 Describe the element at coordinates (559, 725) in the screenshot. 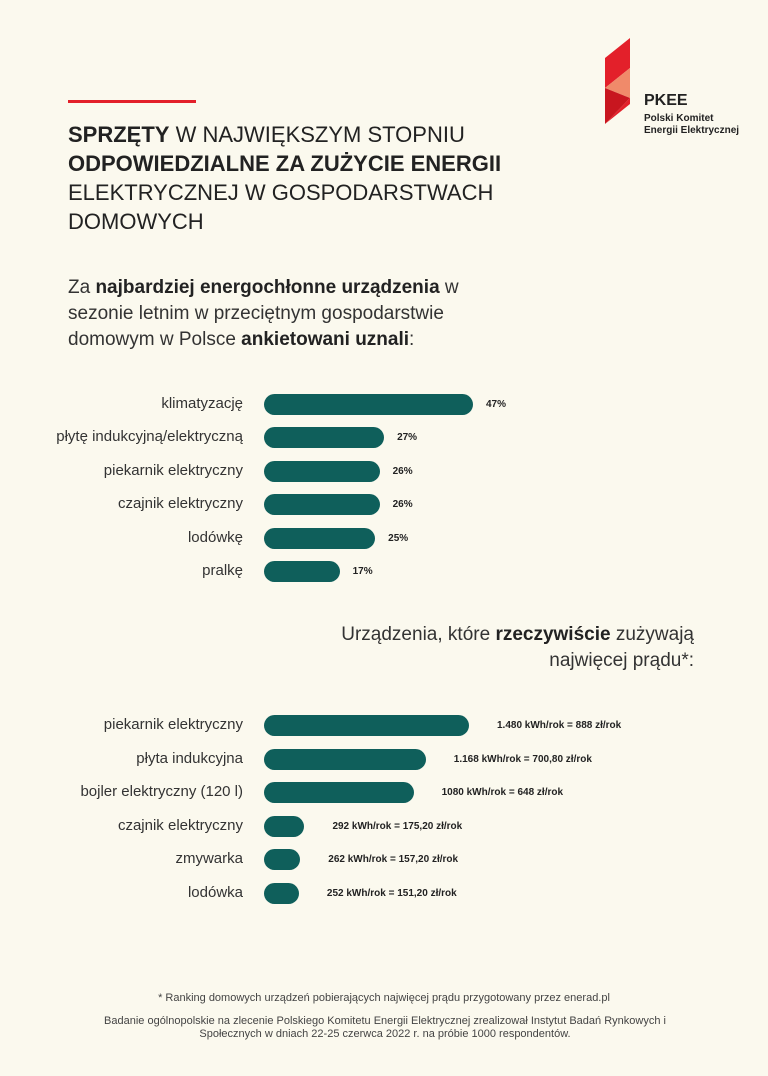

I see `bar-value-label: 1.480 kWh/rok = 888 zł/rok` at that location.